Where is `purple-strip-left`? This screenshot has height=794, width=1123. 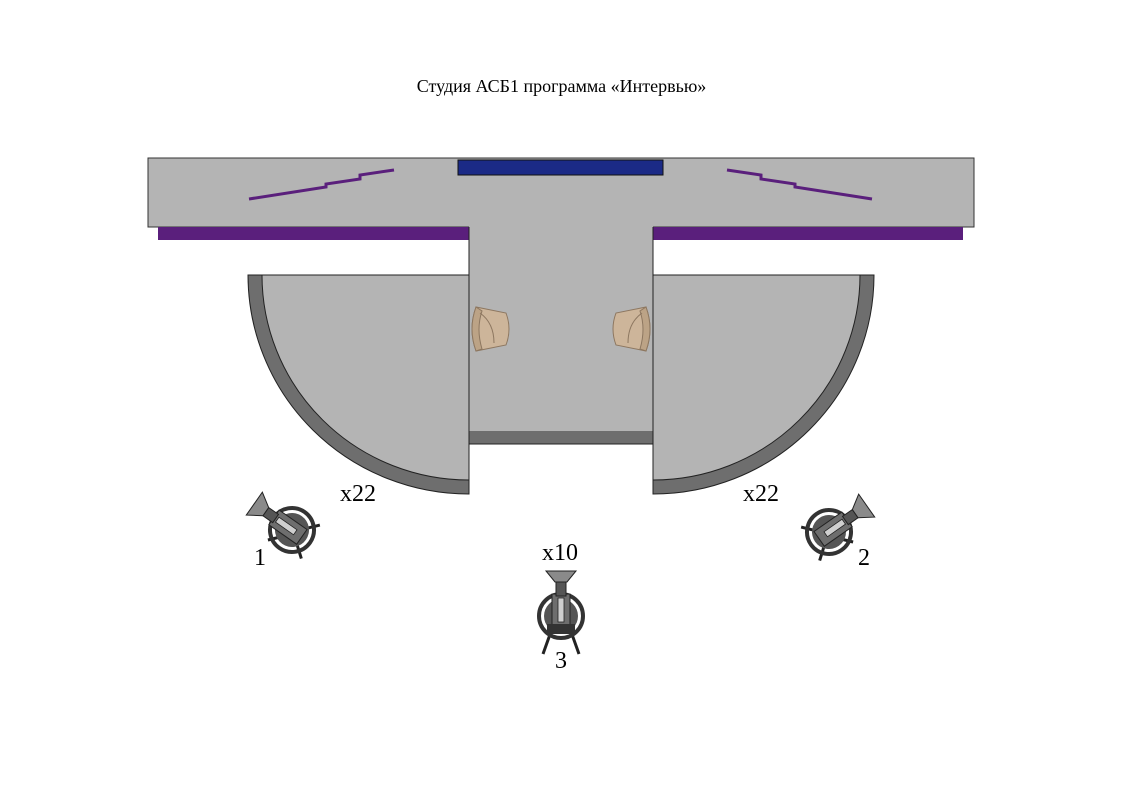 purple-strip-left is located at coordinates (313, 233).